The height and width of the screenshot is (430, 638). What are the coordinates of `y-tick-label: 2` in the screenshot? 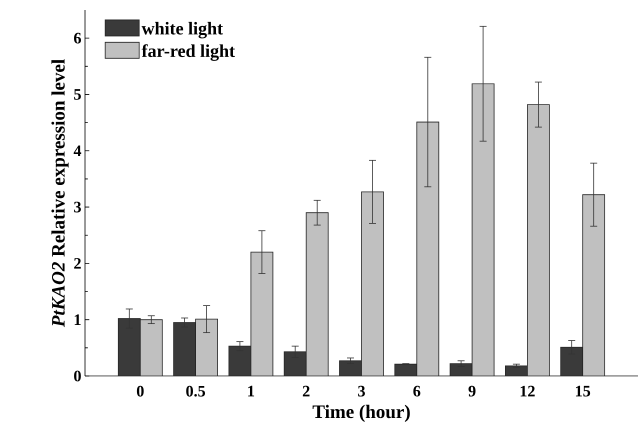 It's located at (77, 263).